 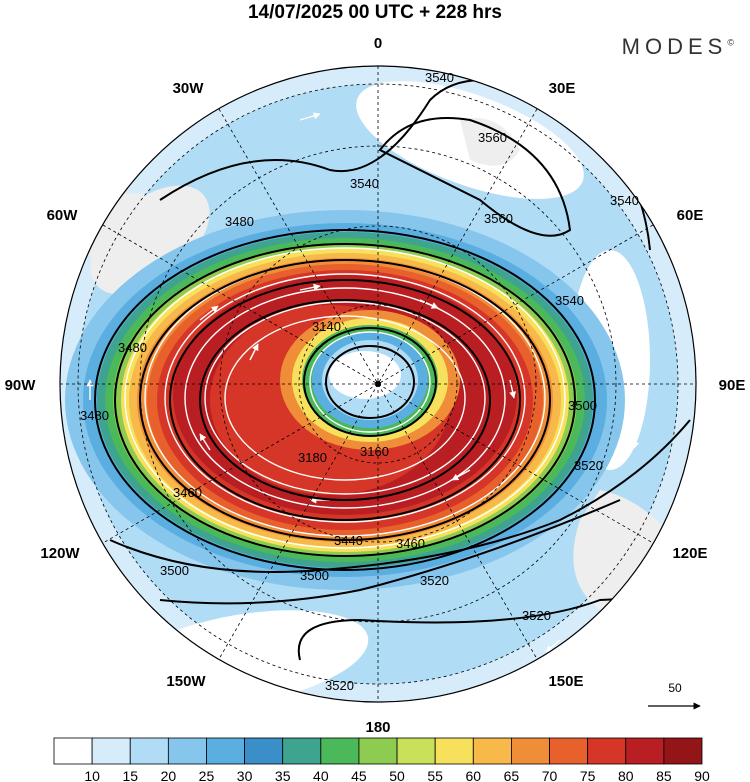 What do you see at coordinates (588, 775) in the screenshot?
I see `colorbar-tick-label: 75` at bounding box center [588, 775].